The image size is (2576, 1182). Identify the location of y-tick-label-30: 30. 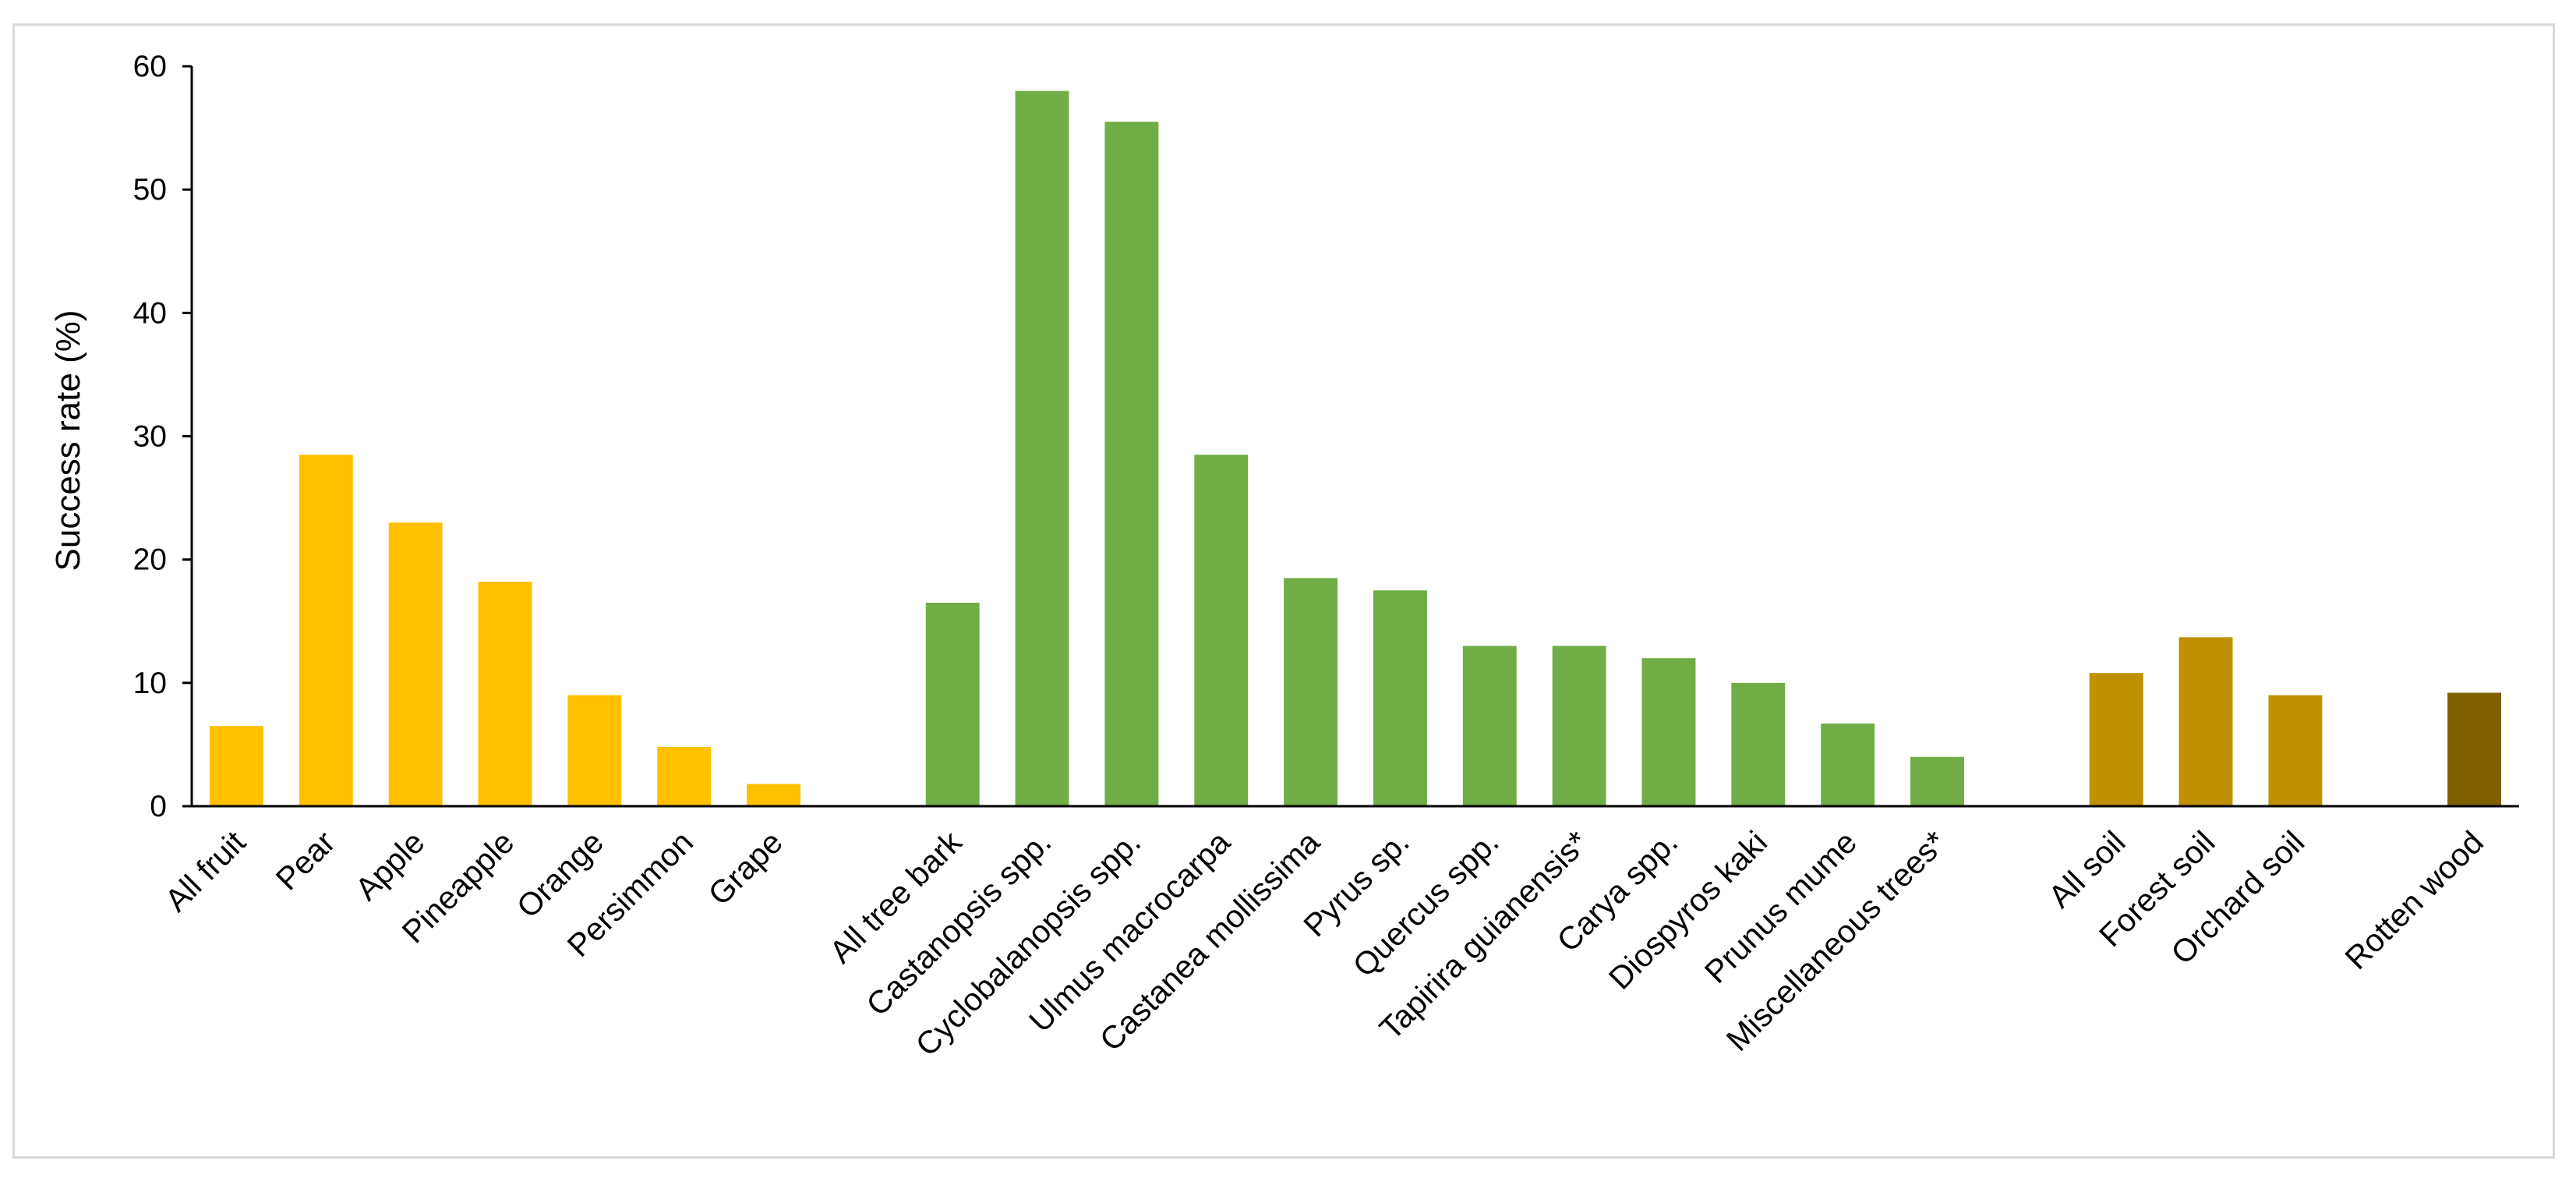
(150, 437).